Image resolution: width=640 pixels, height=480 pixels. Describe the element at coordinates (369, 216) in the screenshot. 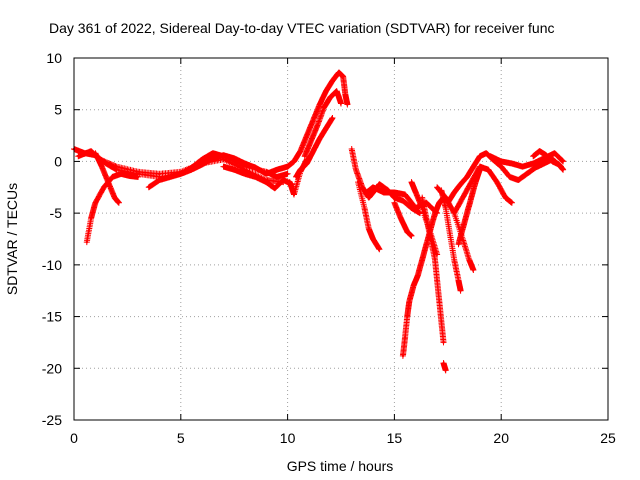

I see `series-trace-l` at that location.